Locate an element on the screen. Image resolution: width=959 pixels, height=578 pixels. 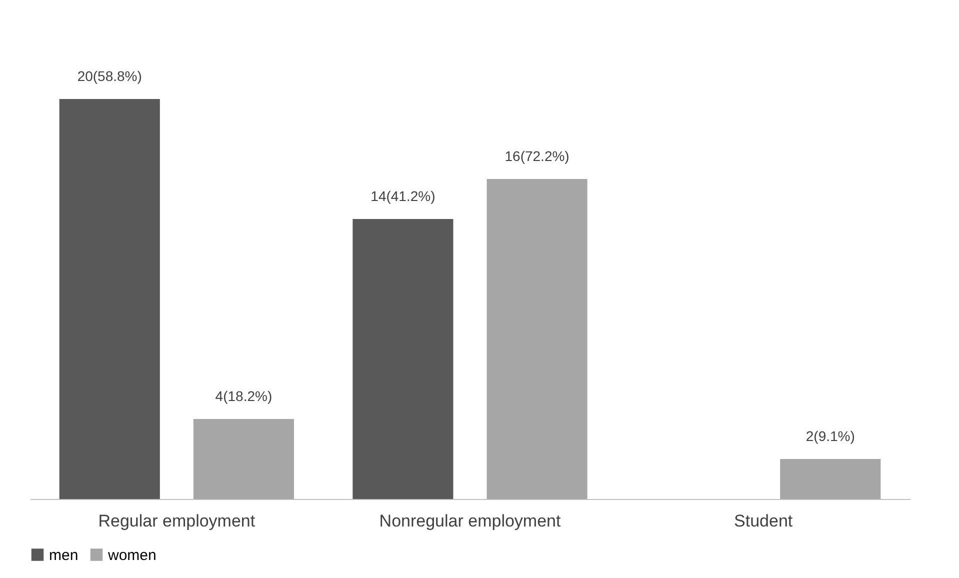
x-tick-label: Regular employment is located at coordinates (177, 521).